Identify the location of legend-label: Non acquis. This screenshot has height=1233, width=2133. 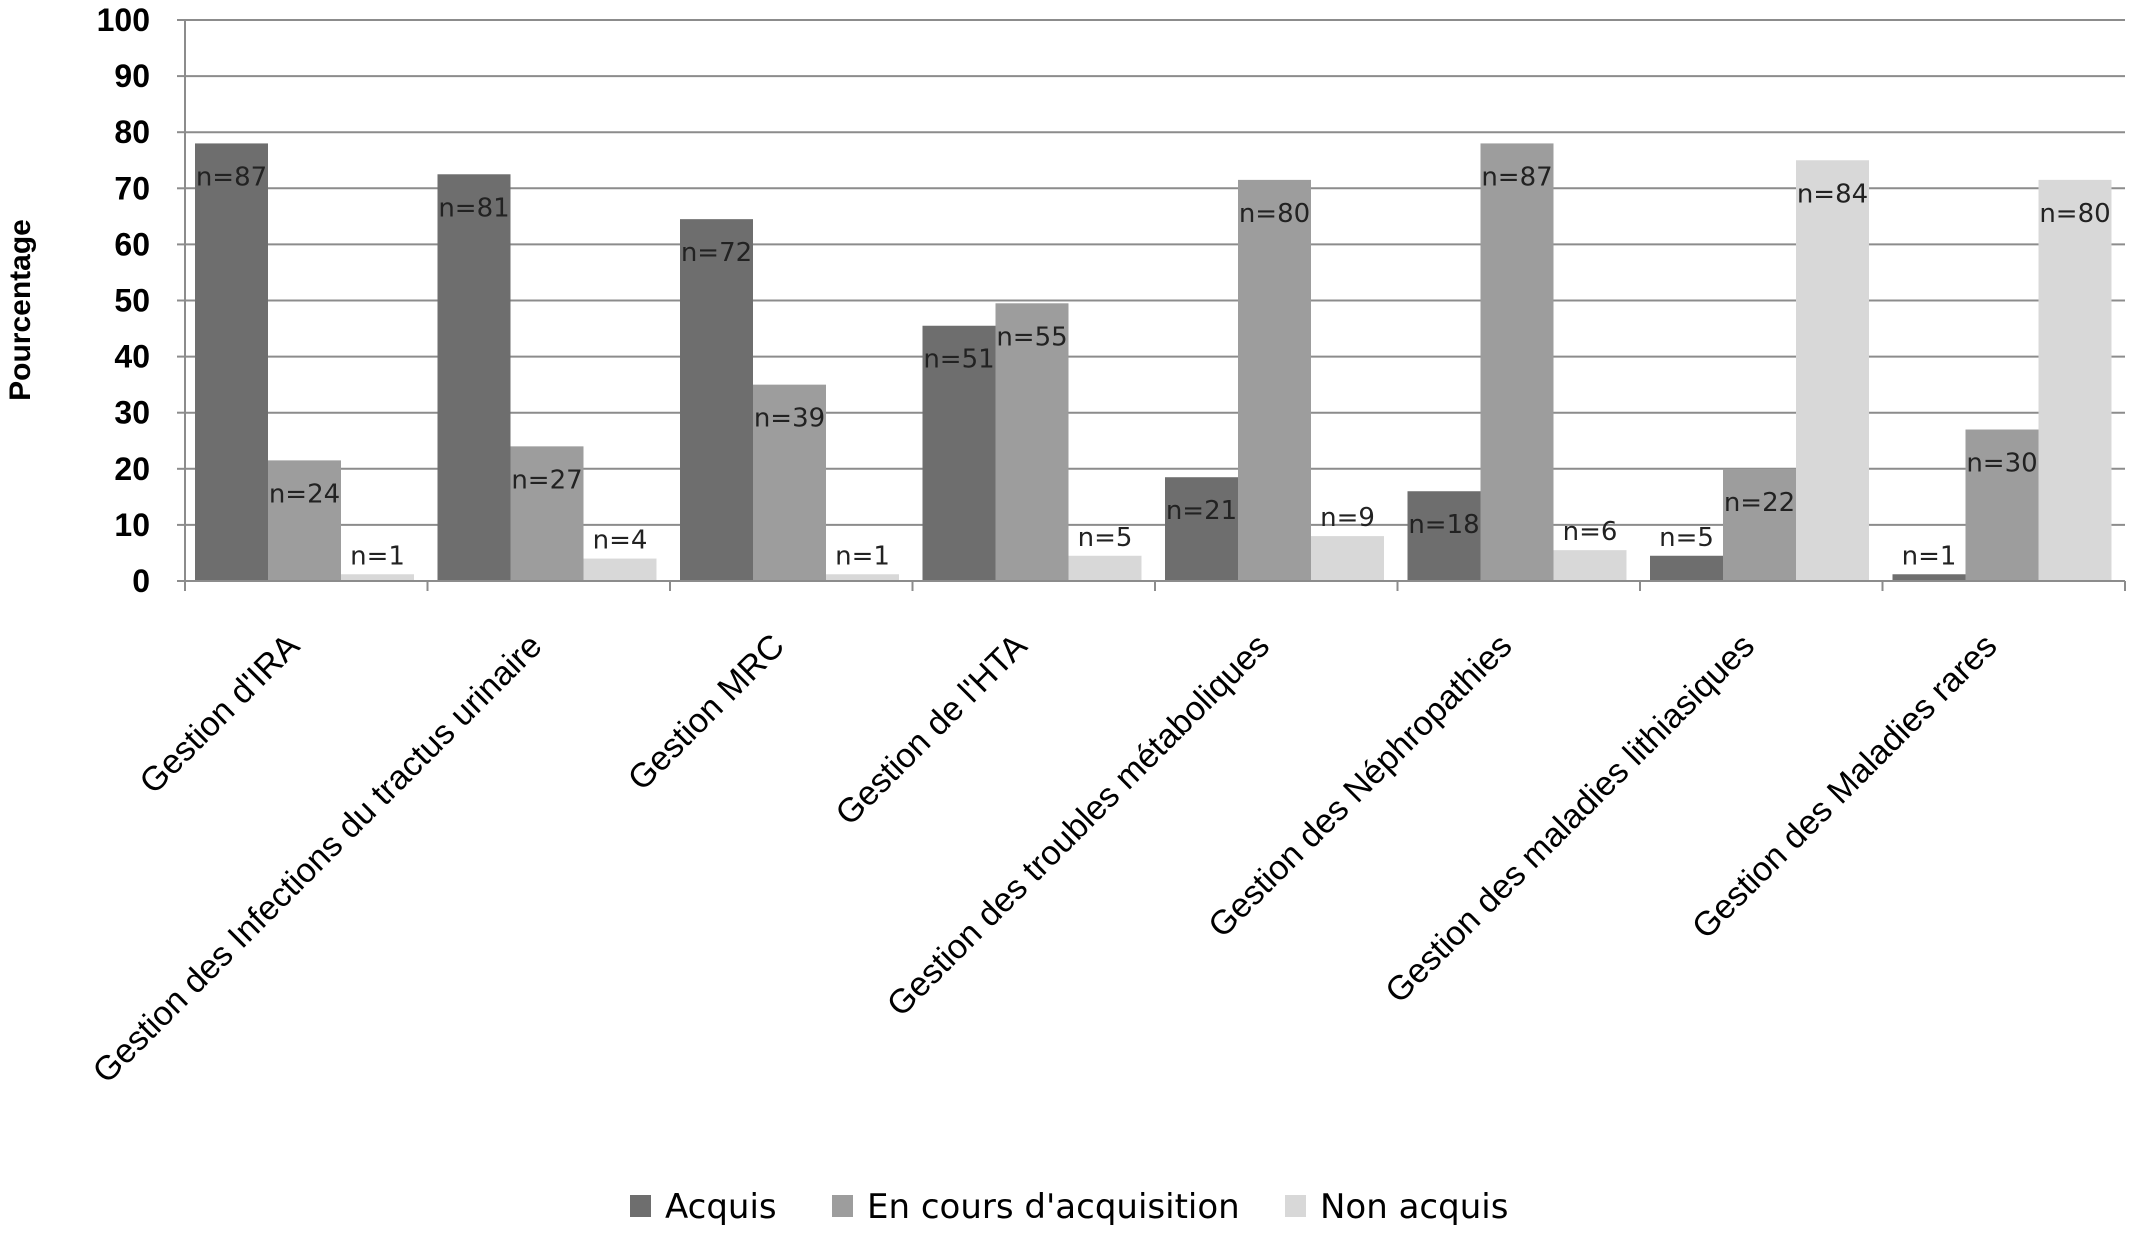
(1414, 1207).